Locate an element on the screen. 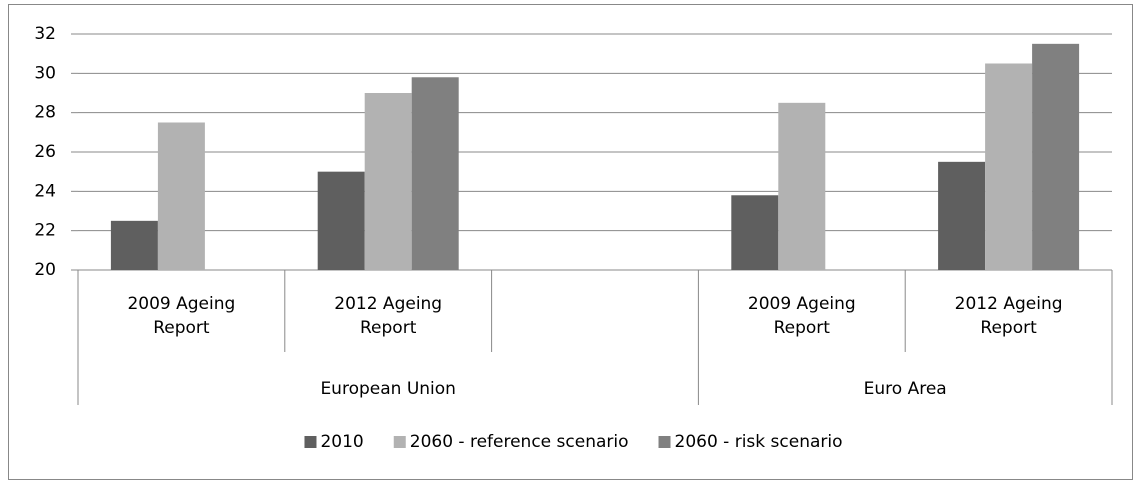  y-tick-label: 24 is located at coordinates (45, 191).